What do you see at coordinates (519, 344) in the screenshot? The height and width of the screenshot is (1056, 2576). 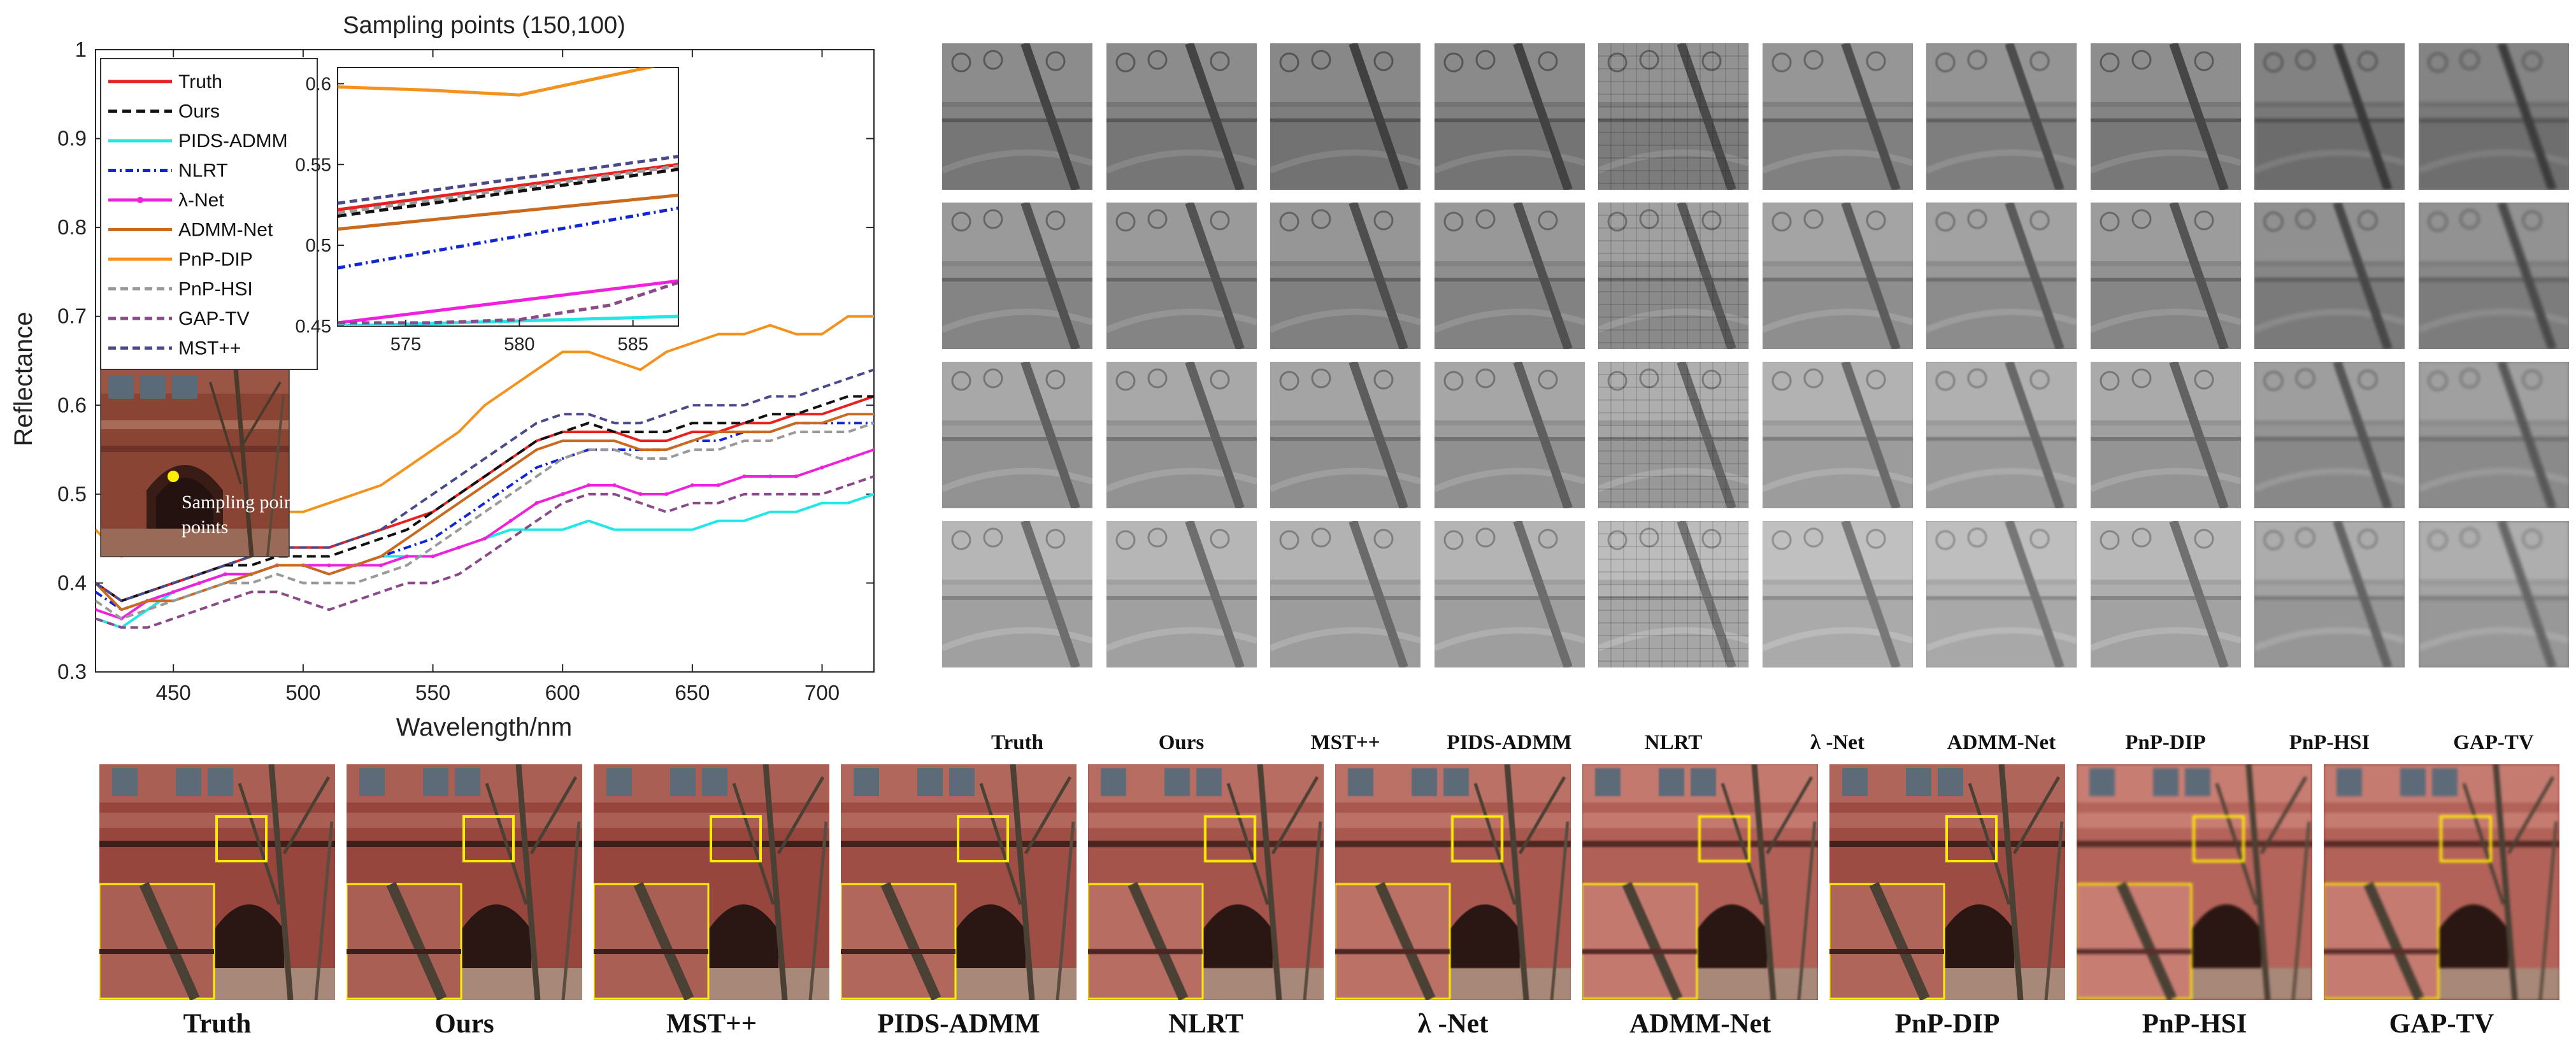 I see `inset-x-tick-label: 580` at bounding box center [519, 344].